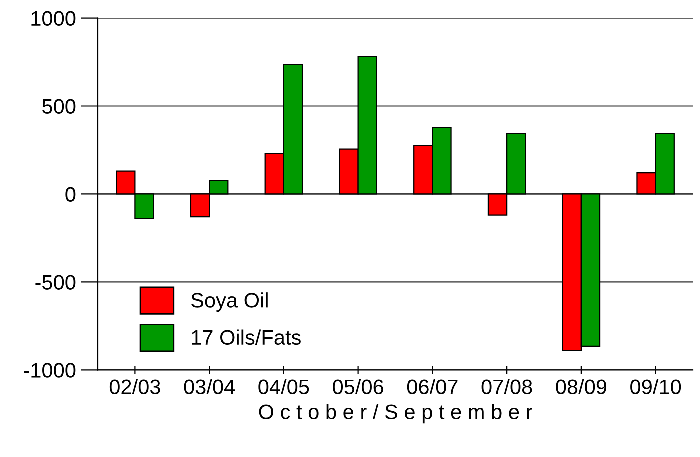 The image size is (700, 457). Describe the element at coordinates (656, 386) in the screenshot. I see `x-tick-label: 09/10` at that location.